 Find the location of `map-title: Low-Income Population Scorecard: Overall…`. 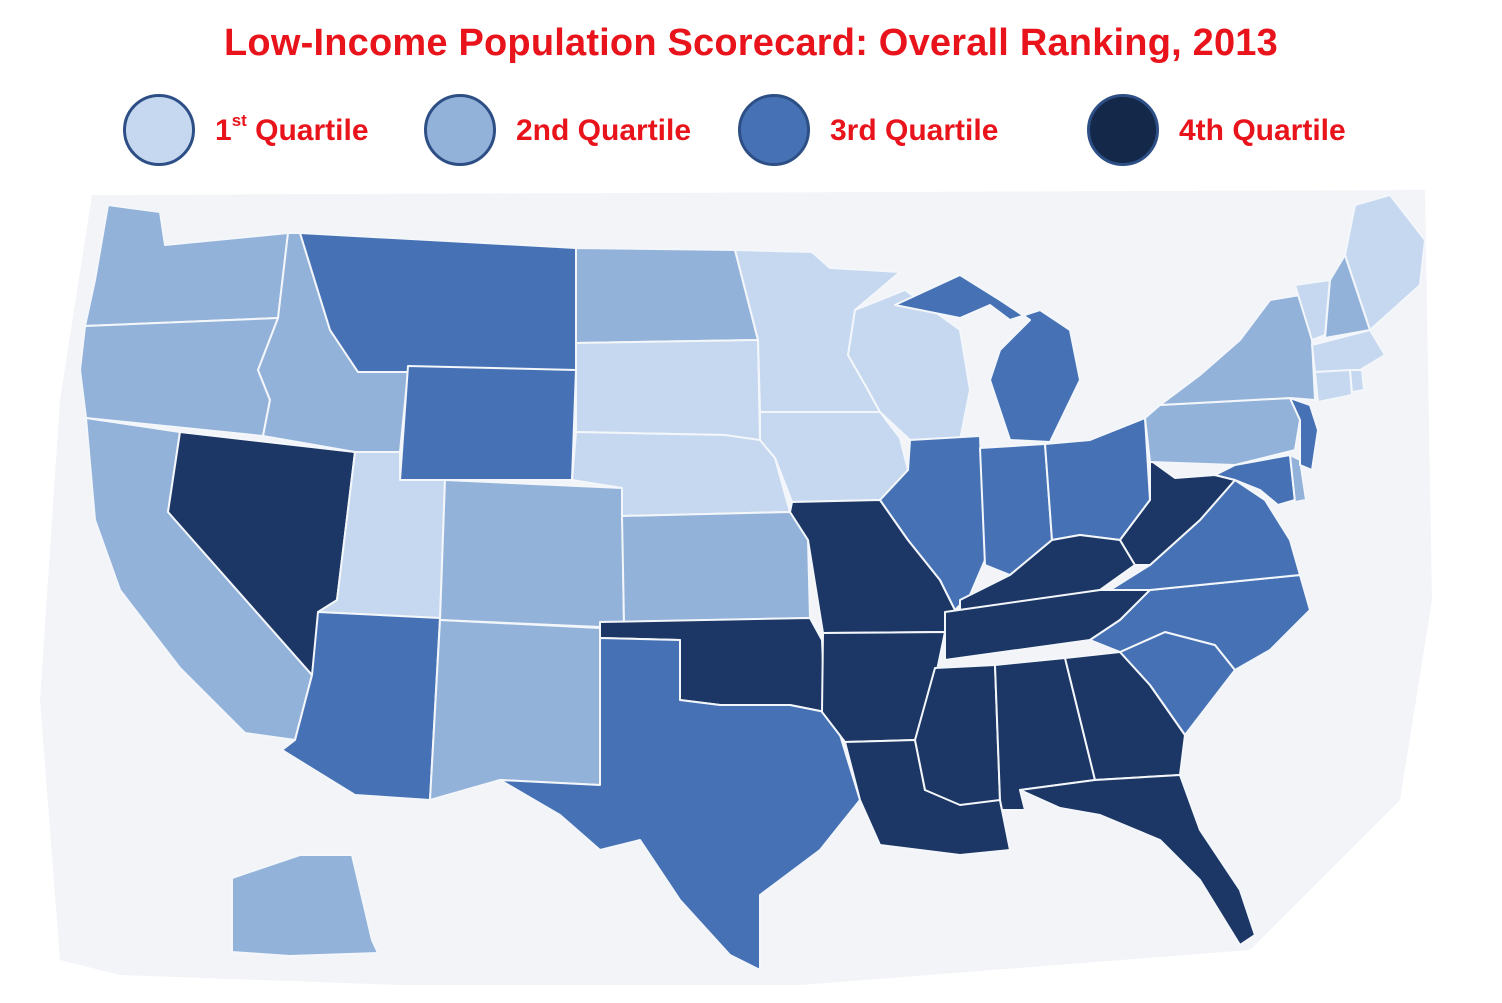

map-title: Low-Income Population Scorecard: Overall… is located at coordinates (751, 43).